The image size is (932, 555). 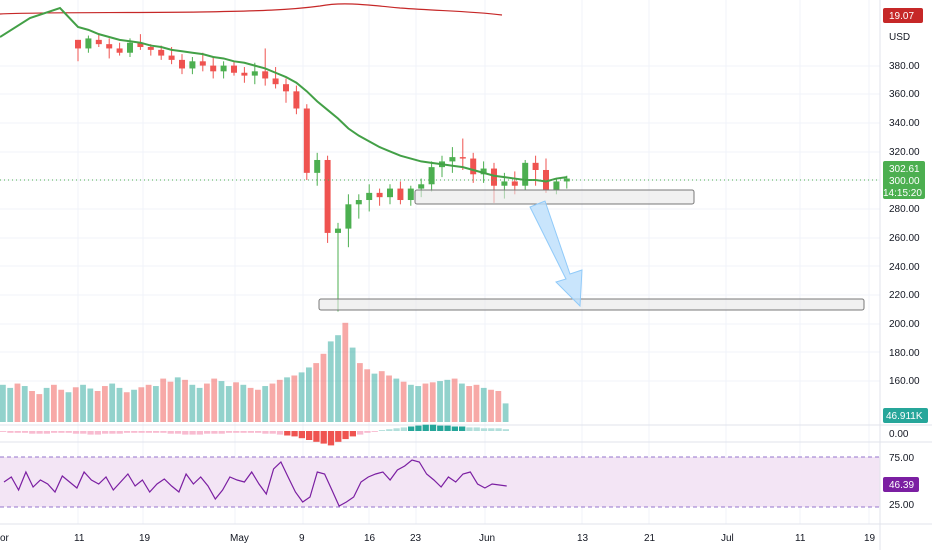 I want to click on time-label: or, so click(x=5, y=538).